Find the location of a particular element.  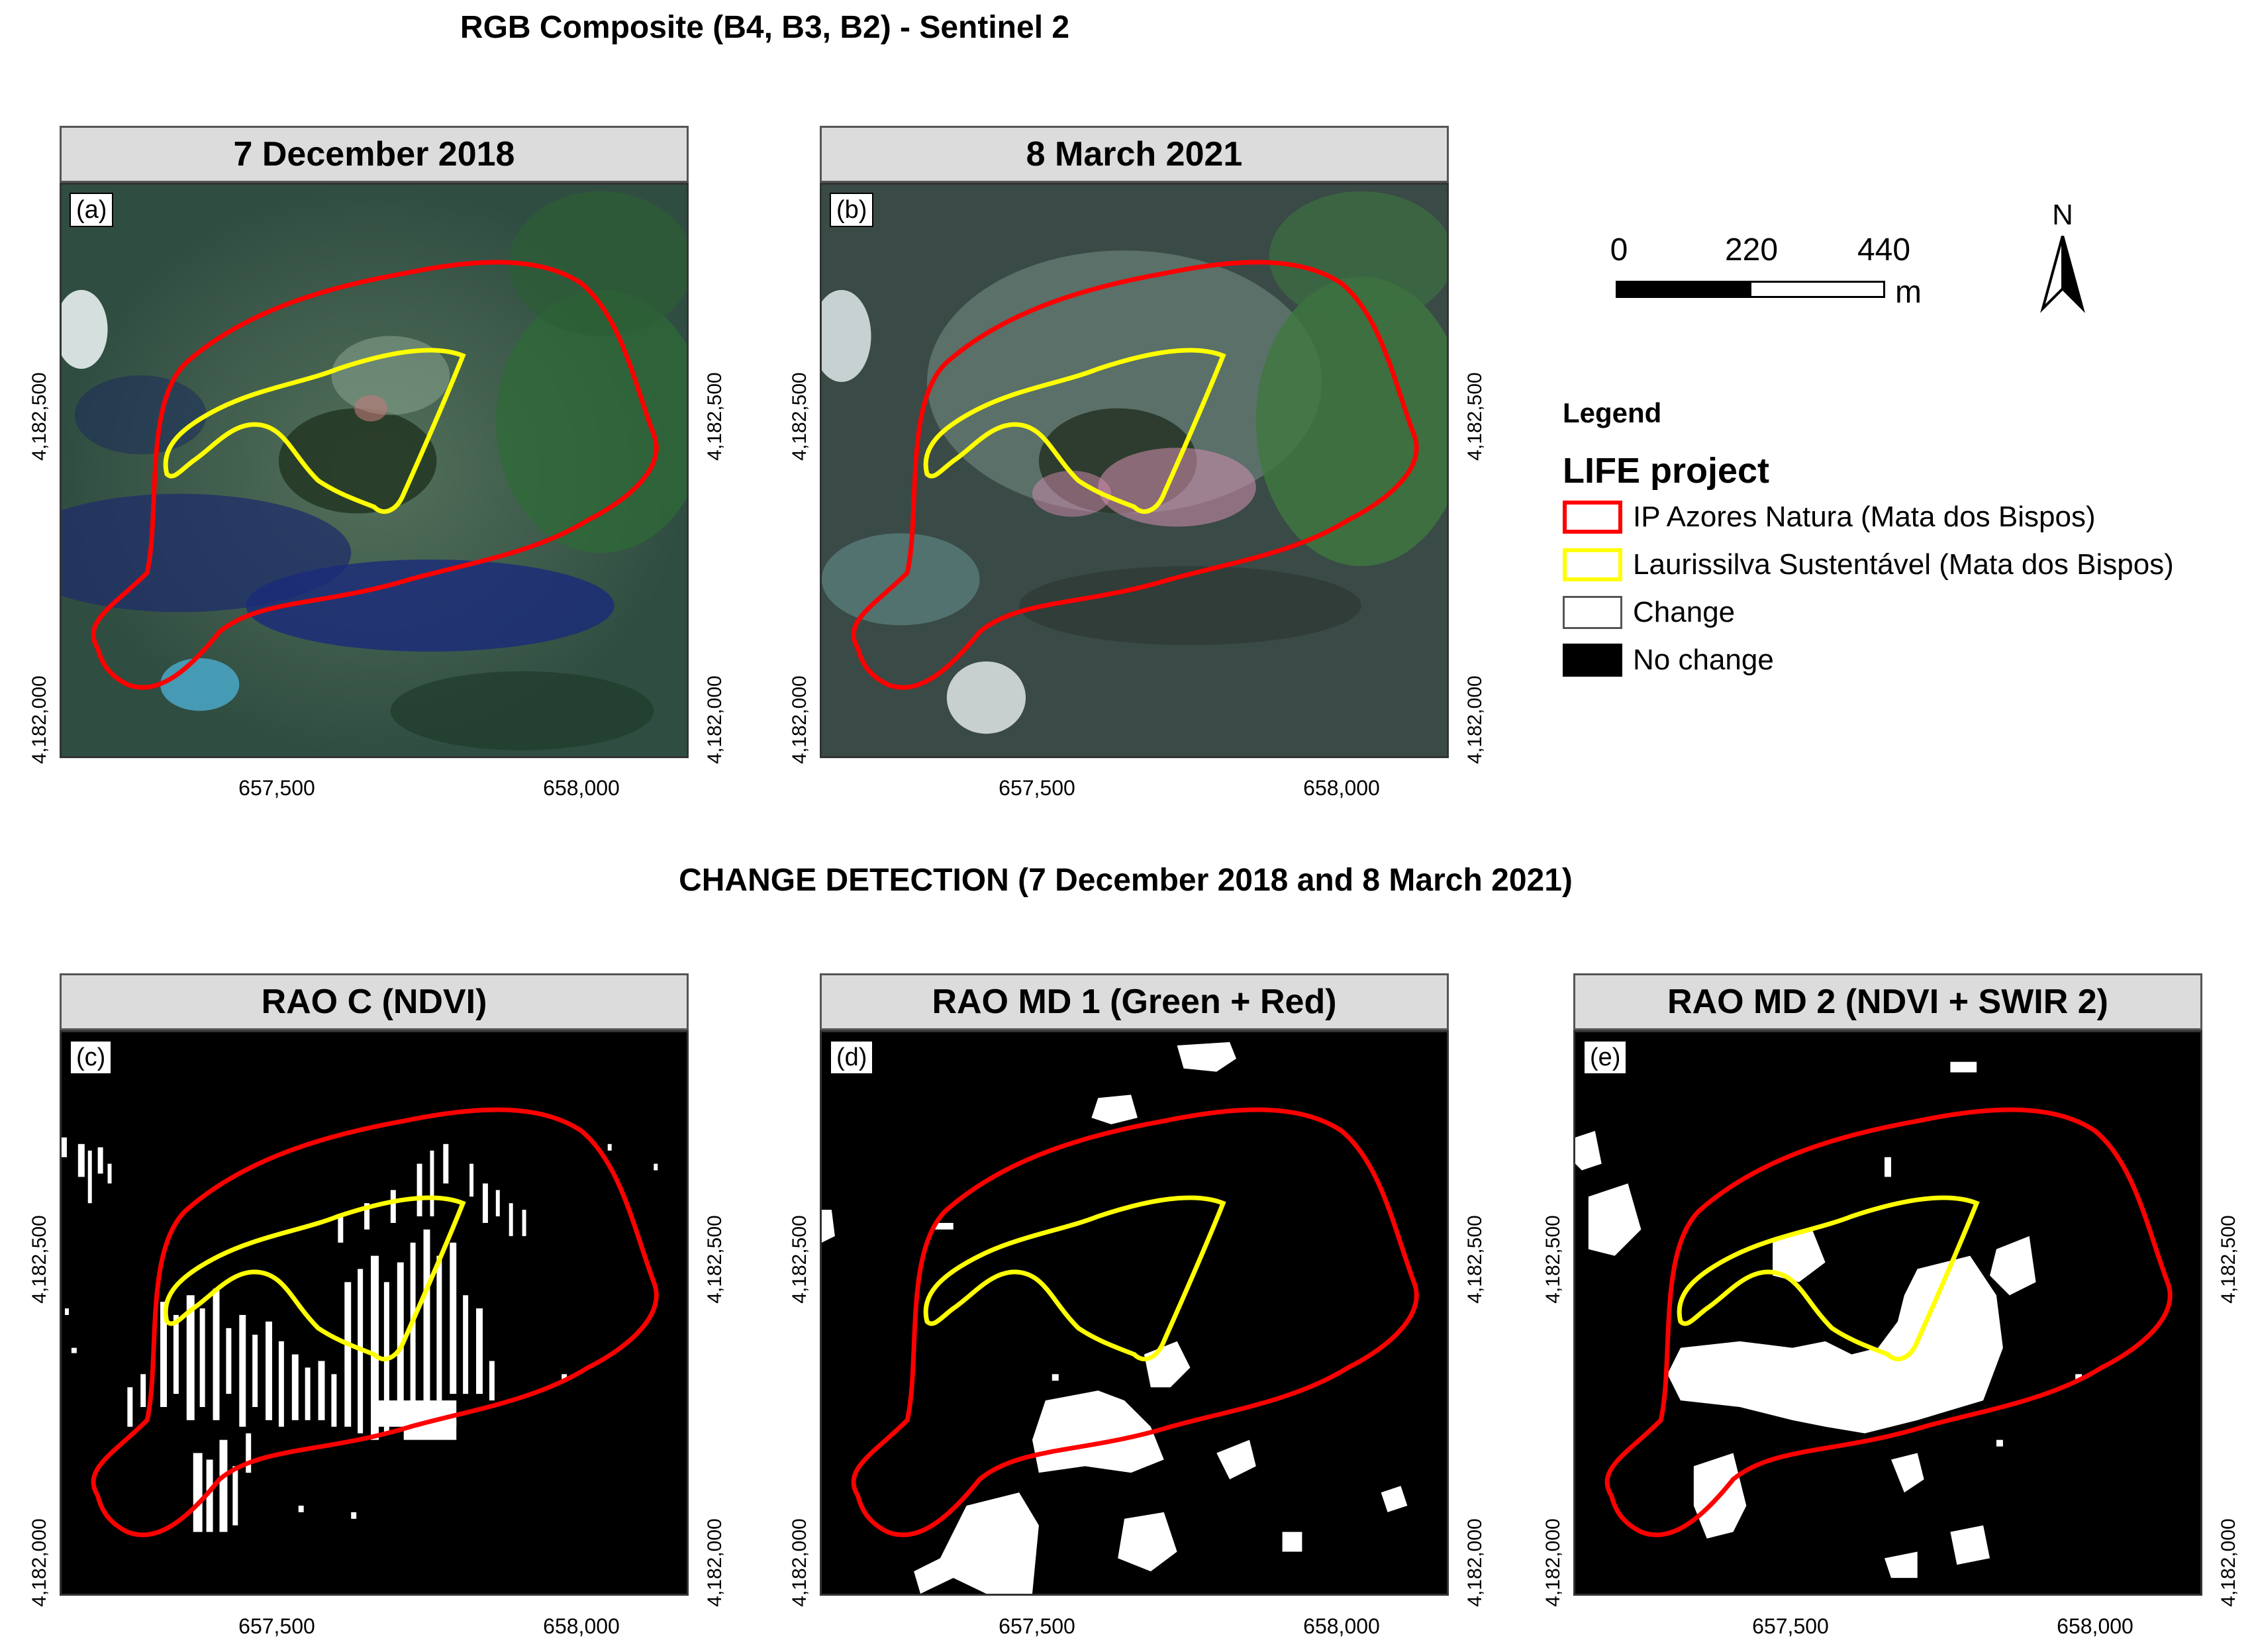

ytick-a-right-0: 4,182,500 is located at coordinates (715, 417).